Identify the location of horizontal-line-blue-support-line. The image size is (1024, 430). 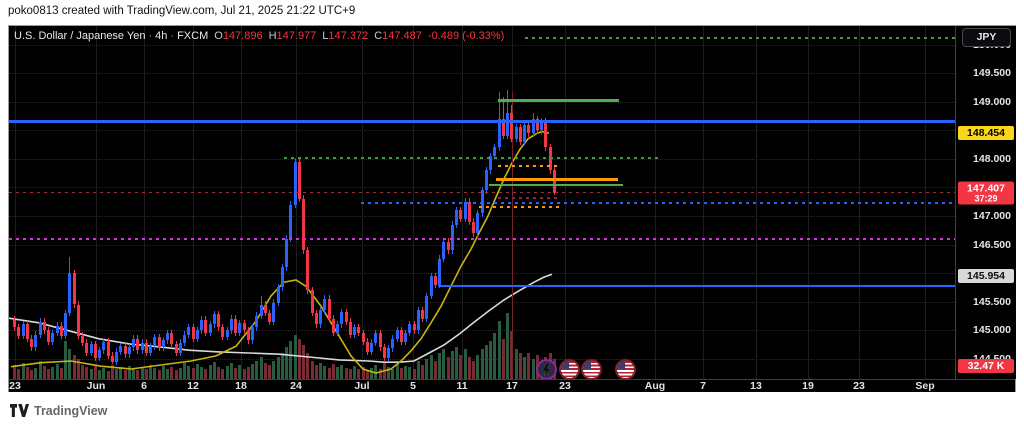
(696, 285).